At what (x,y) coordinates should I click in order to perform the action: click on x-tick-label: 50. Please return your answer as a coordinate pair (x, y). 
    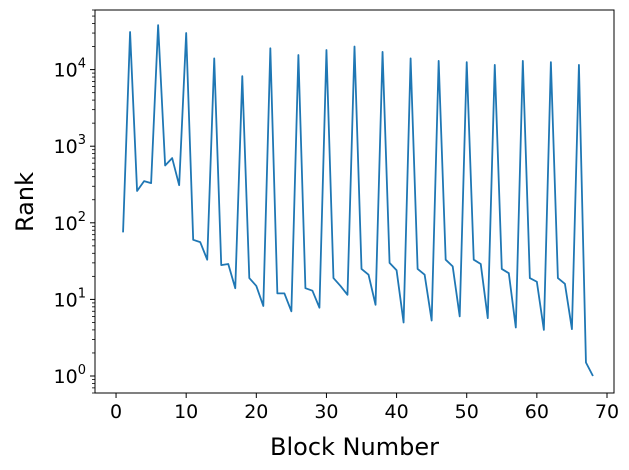
    Looking at the image, I should click on (467, 412).